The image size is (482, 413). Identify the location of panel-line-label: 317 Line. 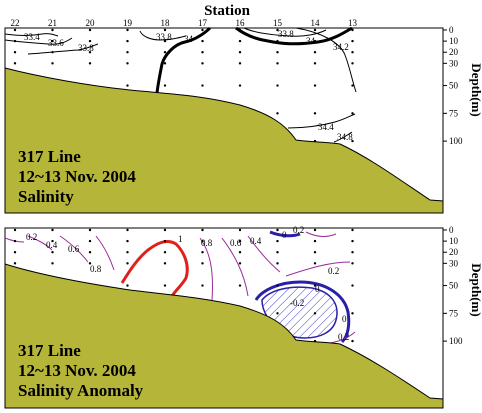
(49, 156).